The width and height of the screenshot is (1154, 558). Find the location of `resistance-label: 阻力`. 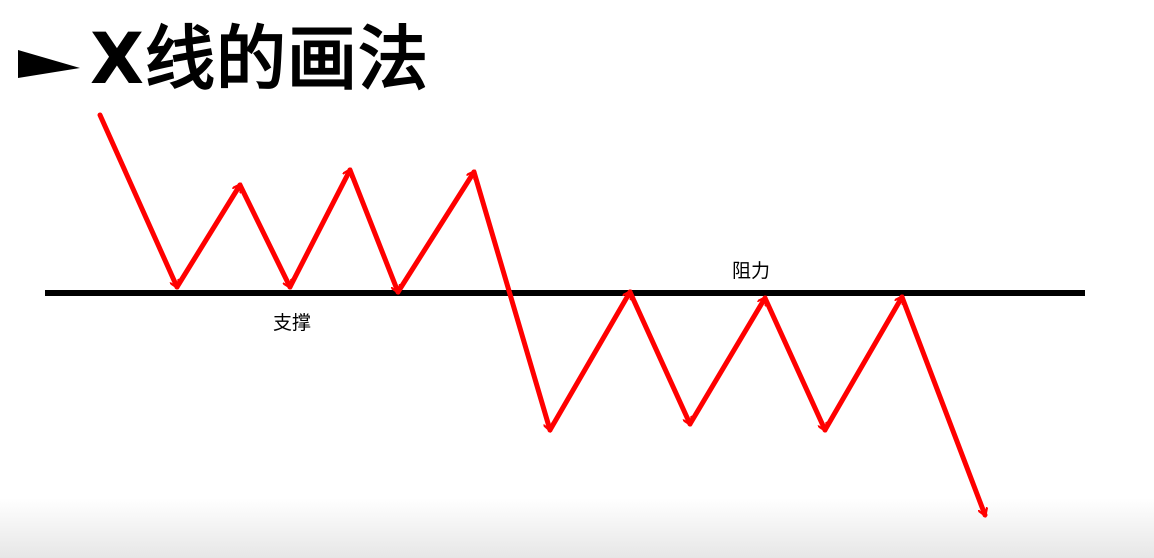

resistance-label: 阻力 is located at coordinates (751, 271).